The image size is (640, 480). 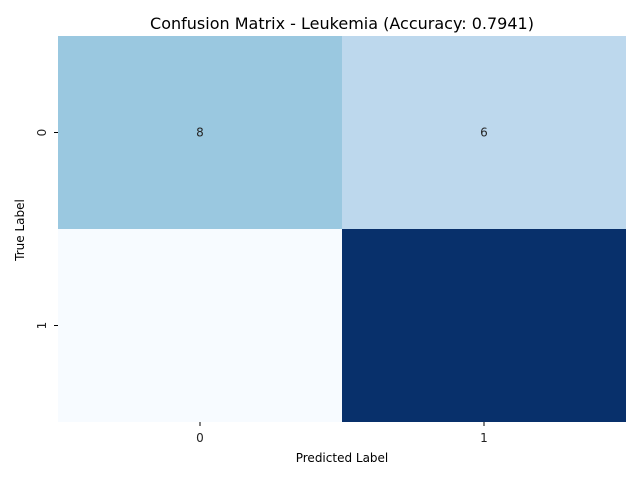 I want to click on y-tick-label-0: 0, so click(x=42, y=133).